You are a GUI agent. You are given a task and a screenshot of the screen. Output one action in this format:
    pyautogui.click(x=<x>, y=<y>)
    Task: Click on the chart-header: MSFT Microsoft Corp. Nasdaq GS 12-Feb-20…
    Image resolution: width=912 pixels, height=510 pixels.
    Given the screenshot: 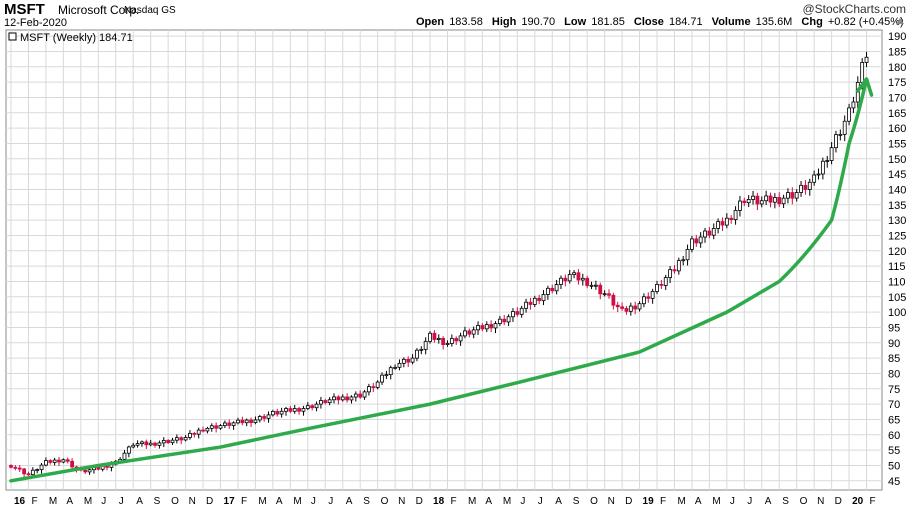 What is the action you would take?
    pyautogui.click(x=456, y=15)
    